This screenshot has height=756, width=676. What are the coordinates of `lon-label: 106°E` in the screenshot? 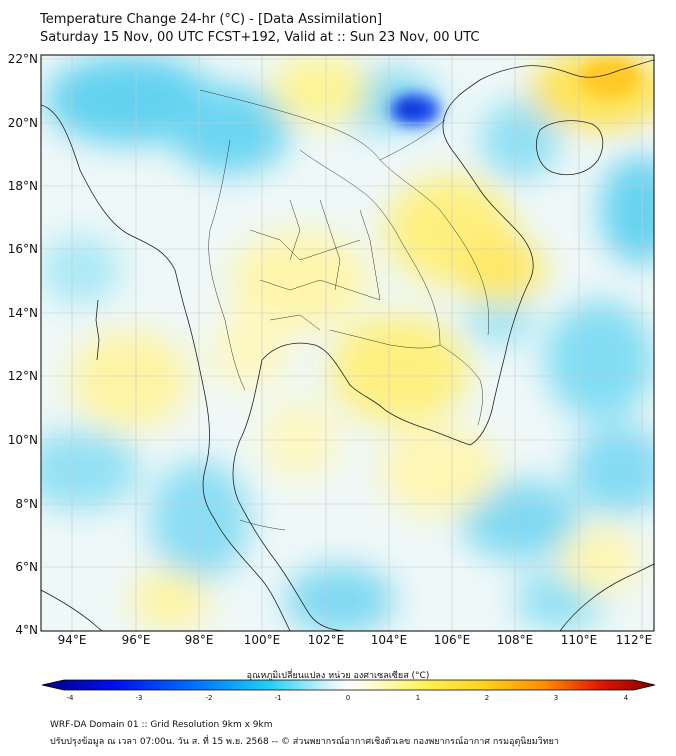 It's located at (452, 640).